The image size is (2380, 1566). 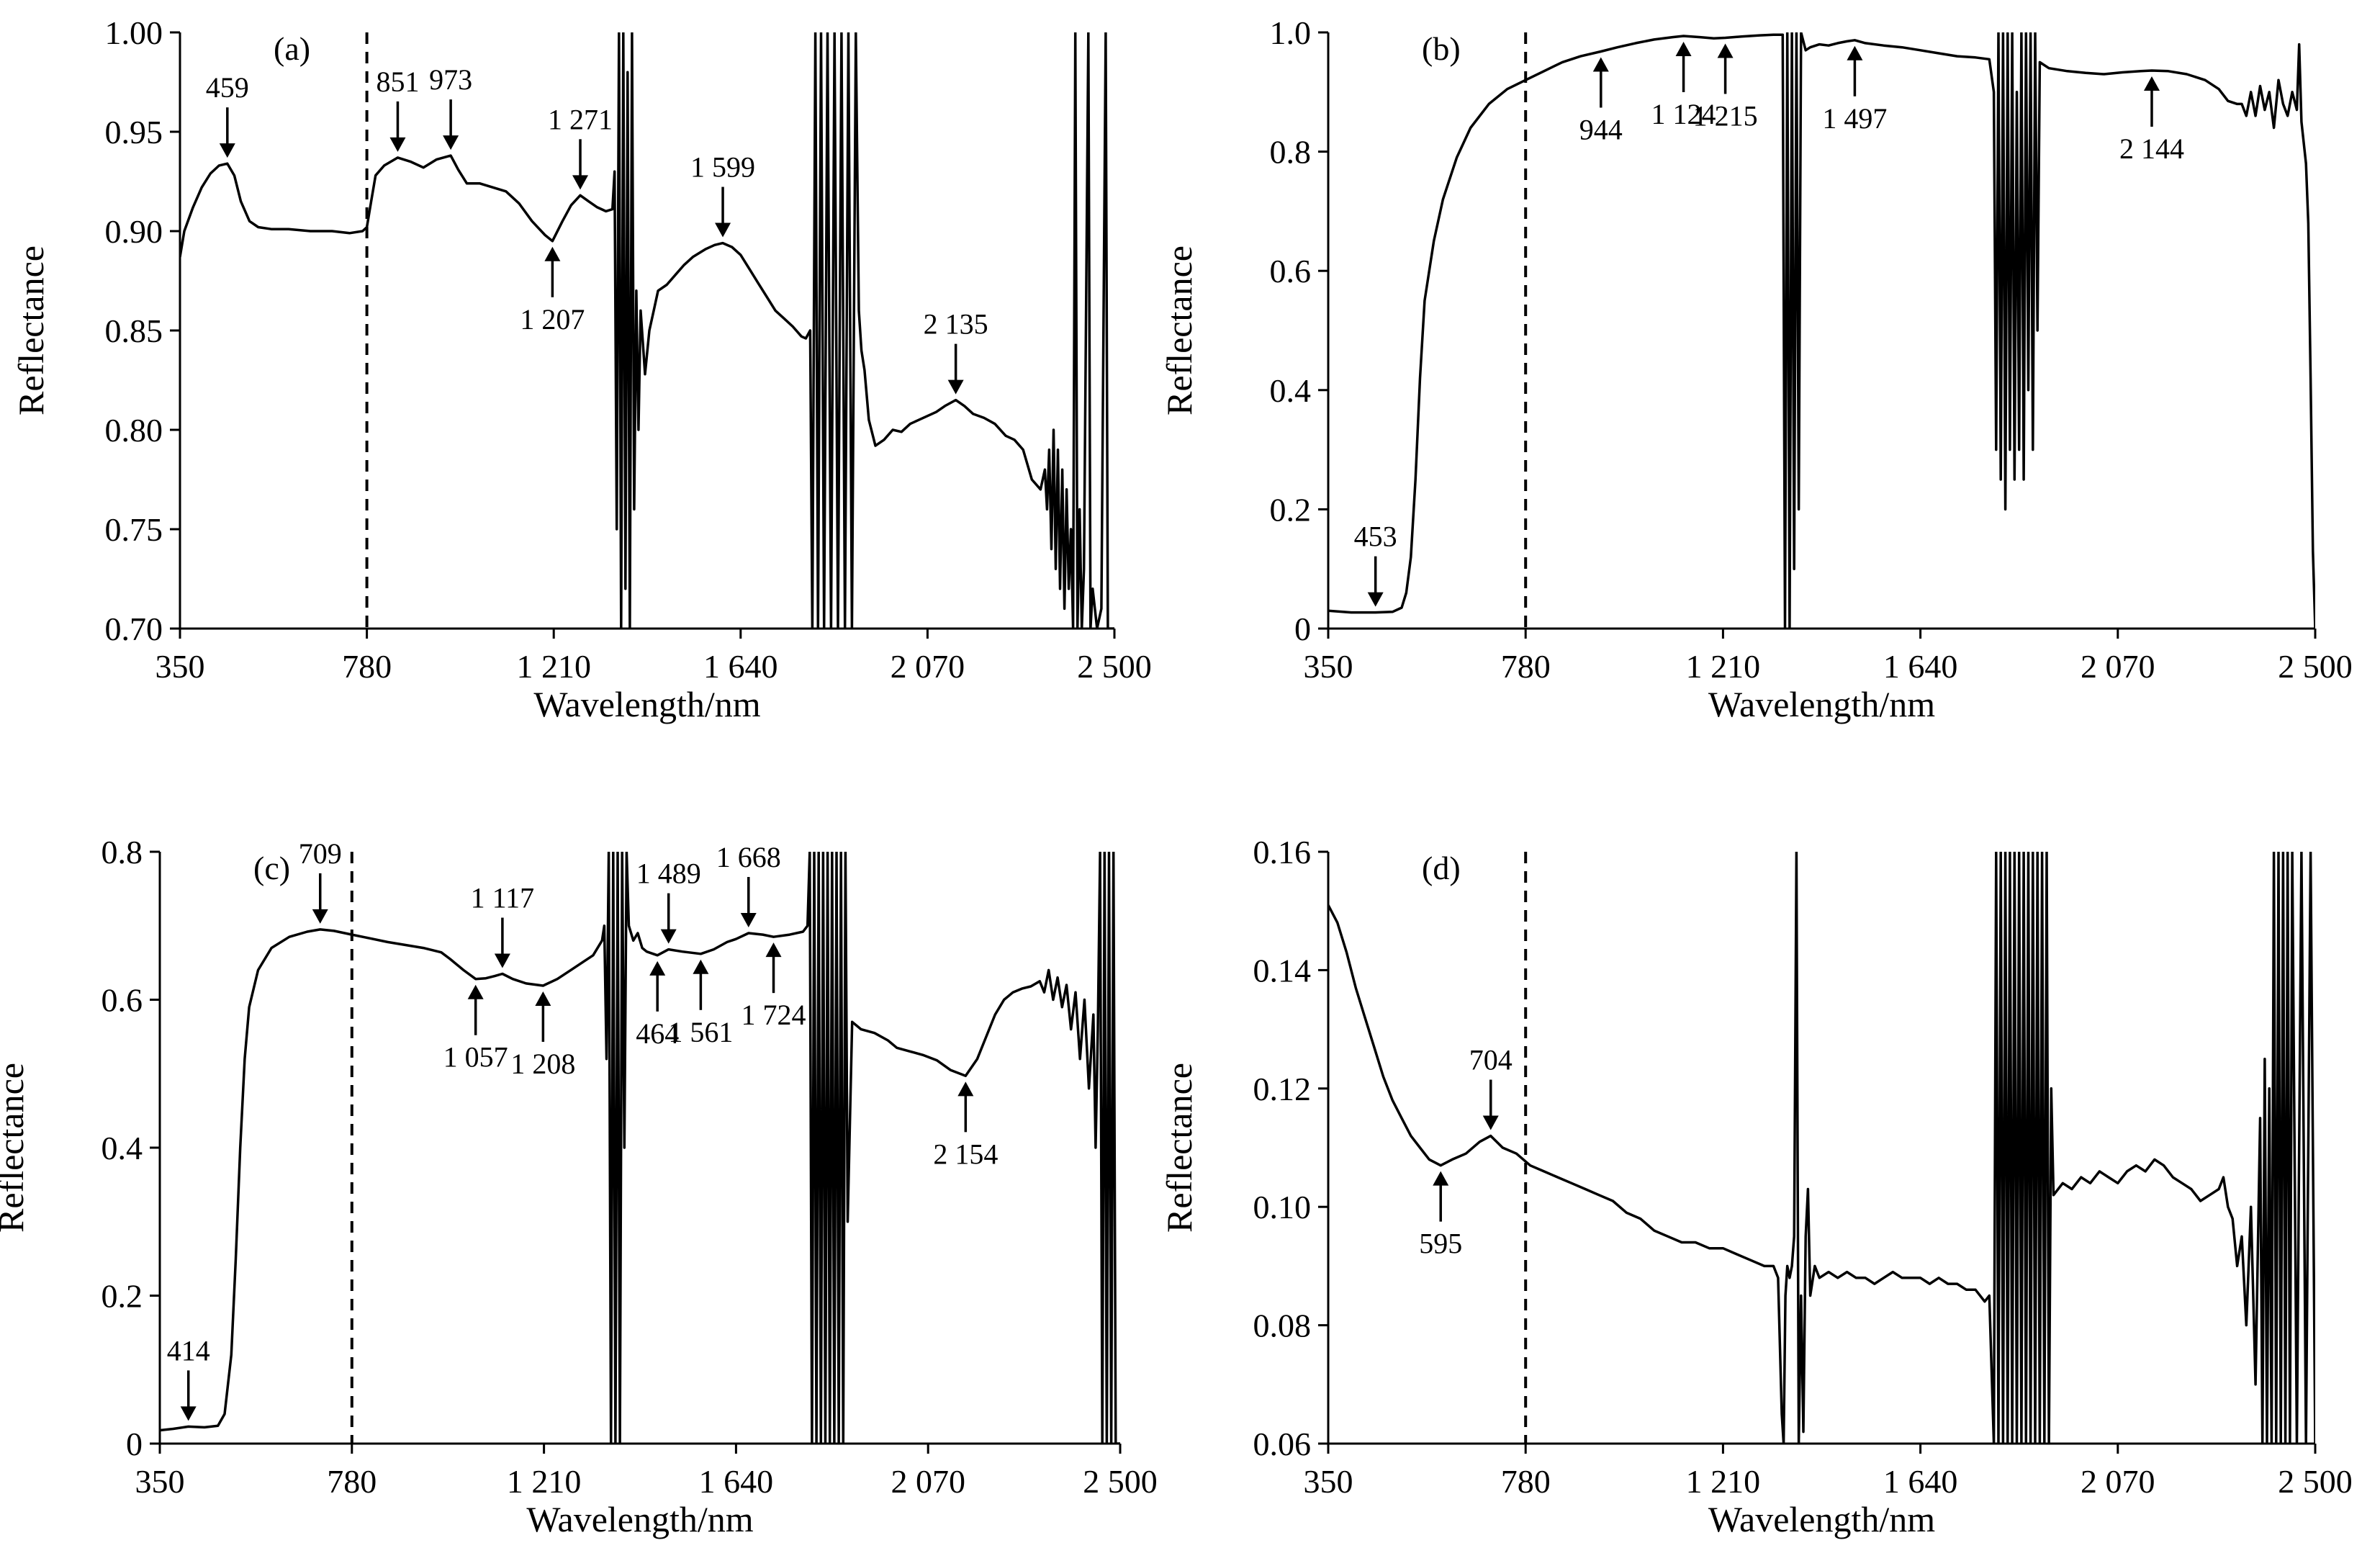 What do you see at coordinates (1282, 1444) in the screenshot?
I see `y-tick-label: 0.06` at bounding box center [1282, 1444].